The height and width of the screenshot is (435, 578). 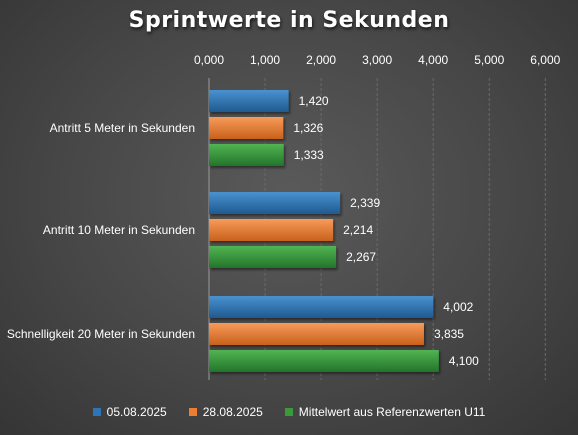 I want to click on category-label: Schnelligkeit 20 Meter in Sekunden, so click(x=101, y=334).